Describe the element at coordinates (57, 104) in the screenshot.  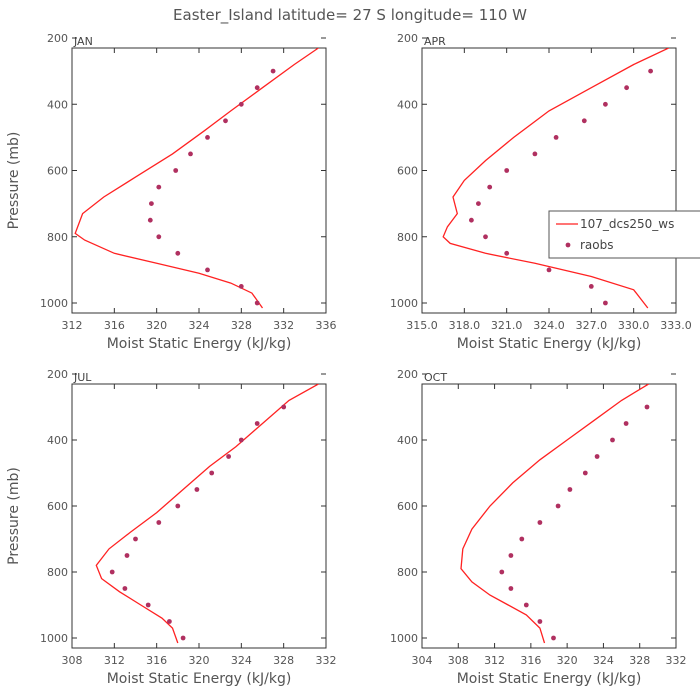
I see `y-tick-label-jan: 400` at that location.